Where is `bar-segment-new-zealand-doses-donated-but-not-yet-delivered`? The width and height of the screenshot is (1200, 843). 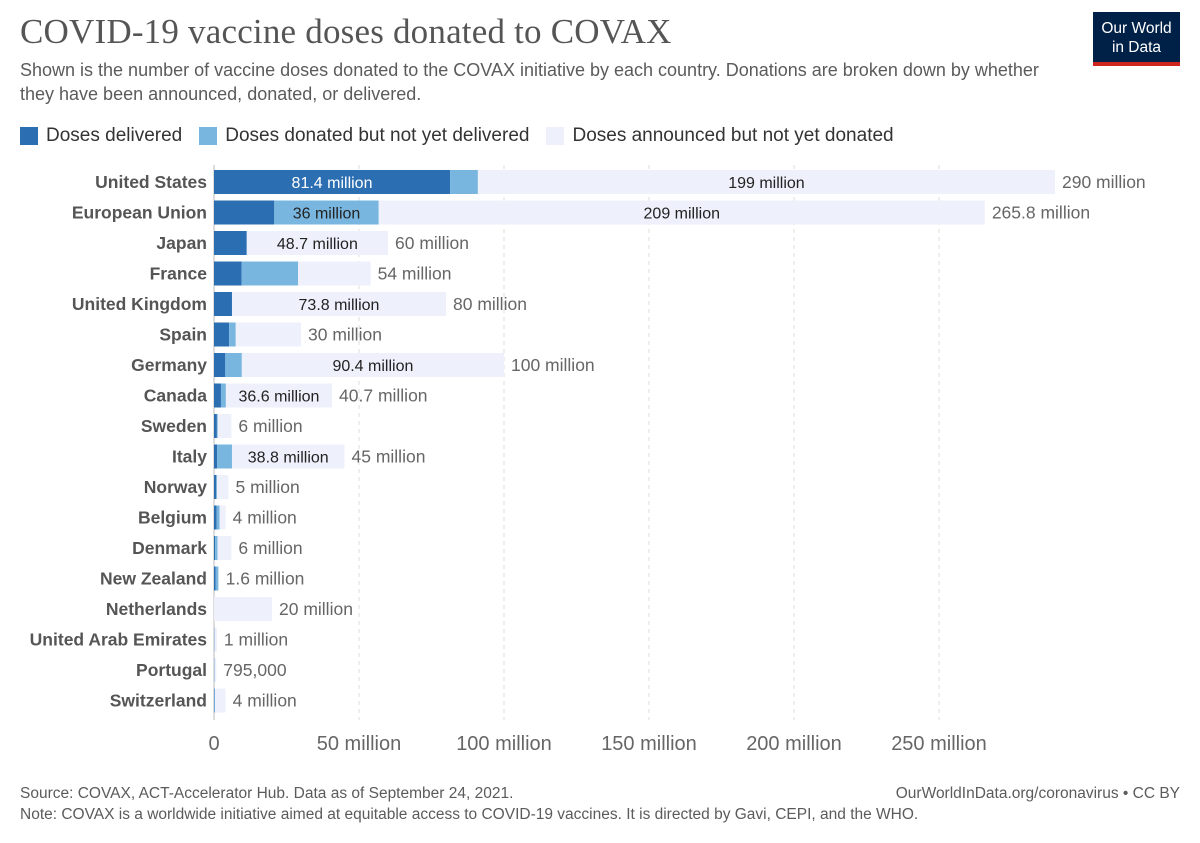
bar-segment-new-zealand-doses-donated-but-not-yet-delivered is located at coordinates (217, 578).